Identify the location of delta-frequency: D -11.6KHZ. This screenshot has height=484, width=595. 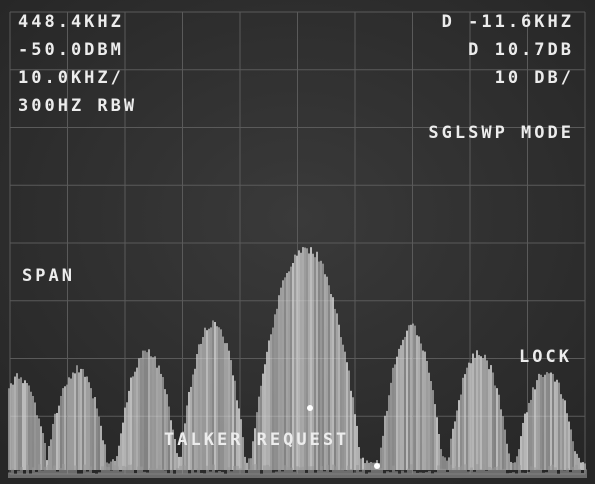
(508, 22).